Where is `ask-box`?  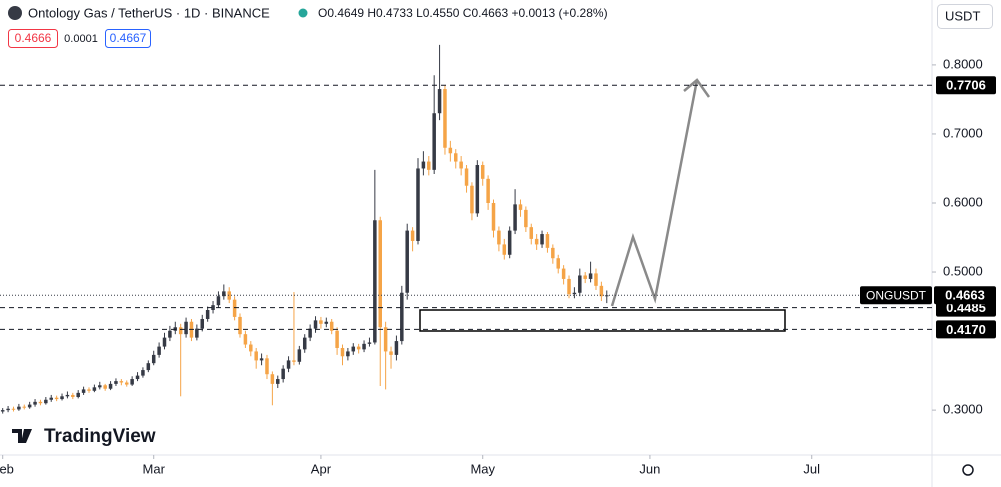 ask-box is located at coordinates (128, 38).